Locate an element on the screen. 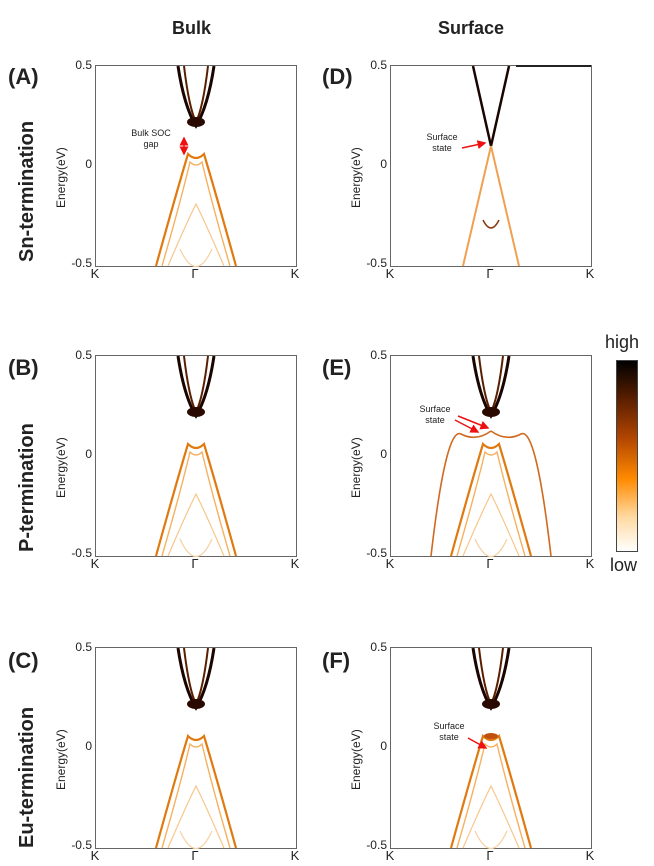  surface-lower-pocket is located at coordinates (491, 224).